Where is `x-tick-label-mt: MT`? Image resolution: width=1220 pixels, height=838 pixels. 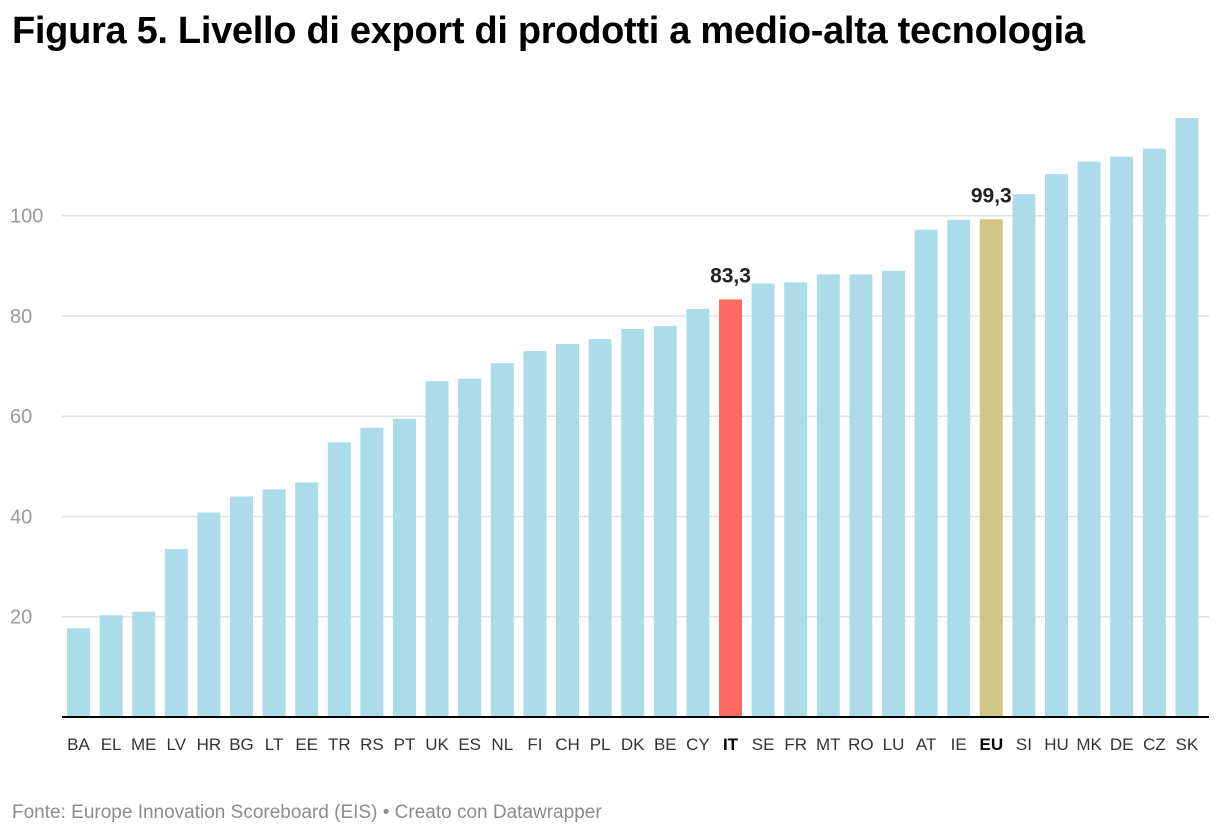
x-tick-label-mt: MT is located at coordinates (828, 744).